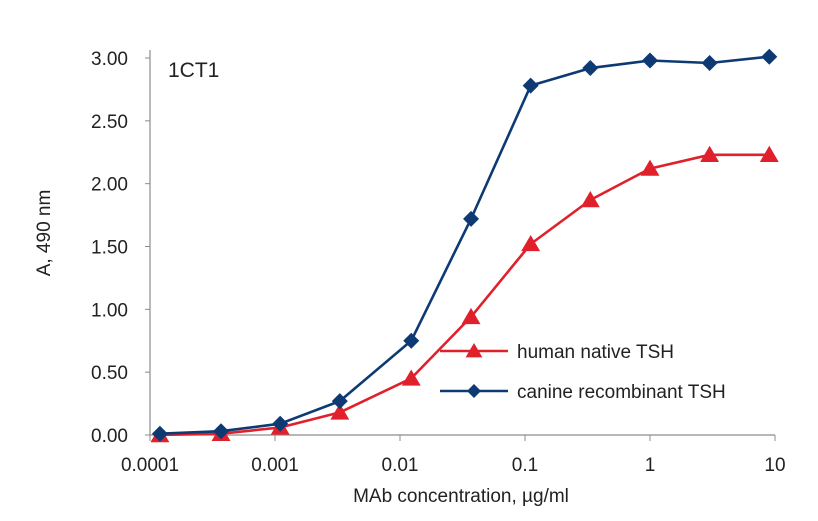  I want to click on y-axis-ticks: 0.00 0.50 1.00 1.50 2.00 2.50 3.00, so click(120, 248).